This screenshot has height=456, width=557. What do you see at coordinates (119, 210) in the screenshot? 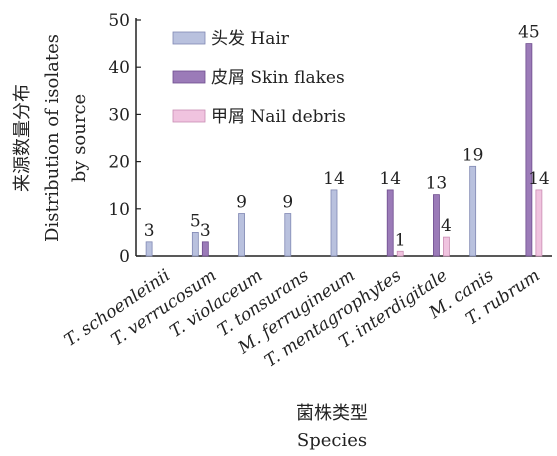
I see `y-tick-label: 10` at bounding box center [119, 210].